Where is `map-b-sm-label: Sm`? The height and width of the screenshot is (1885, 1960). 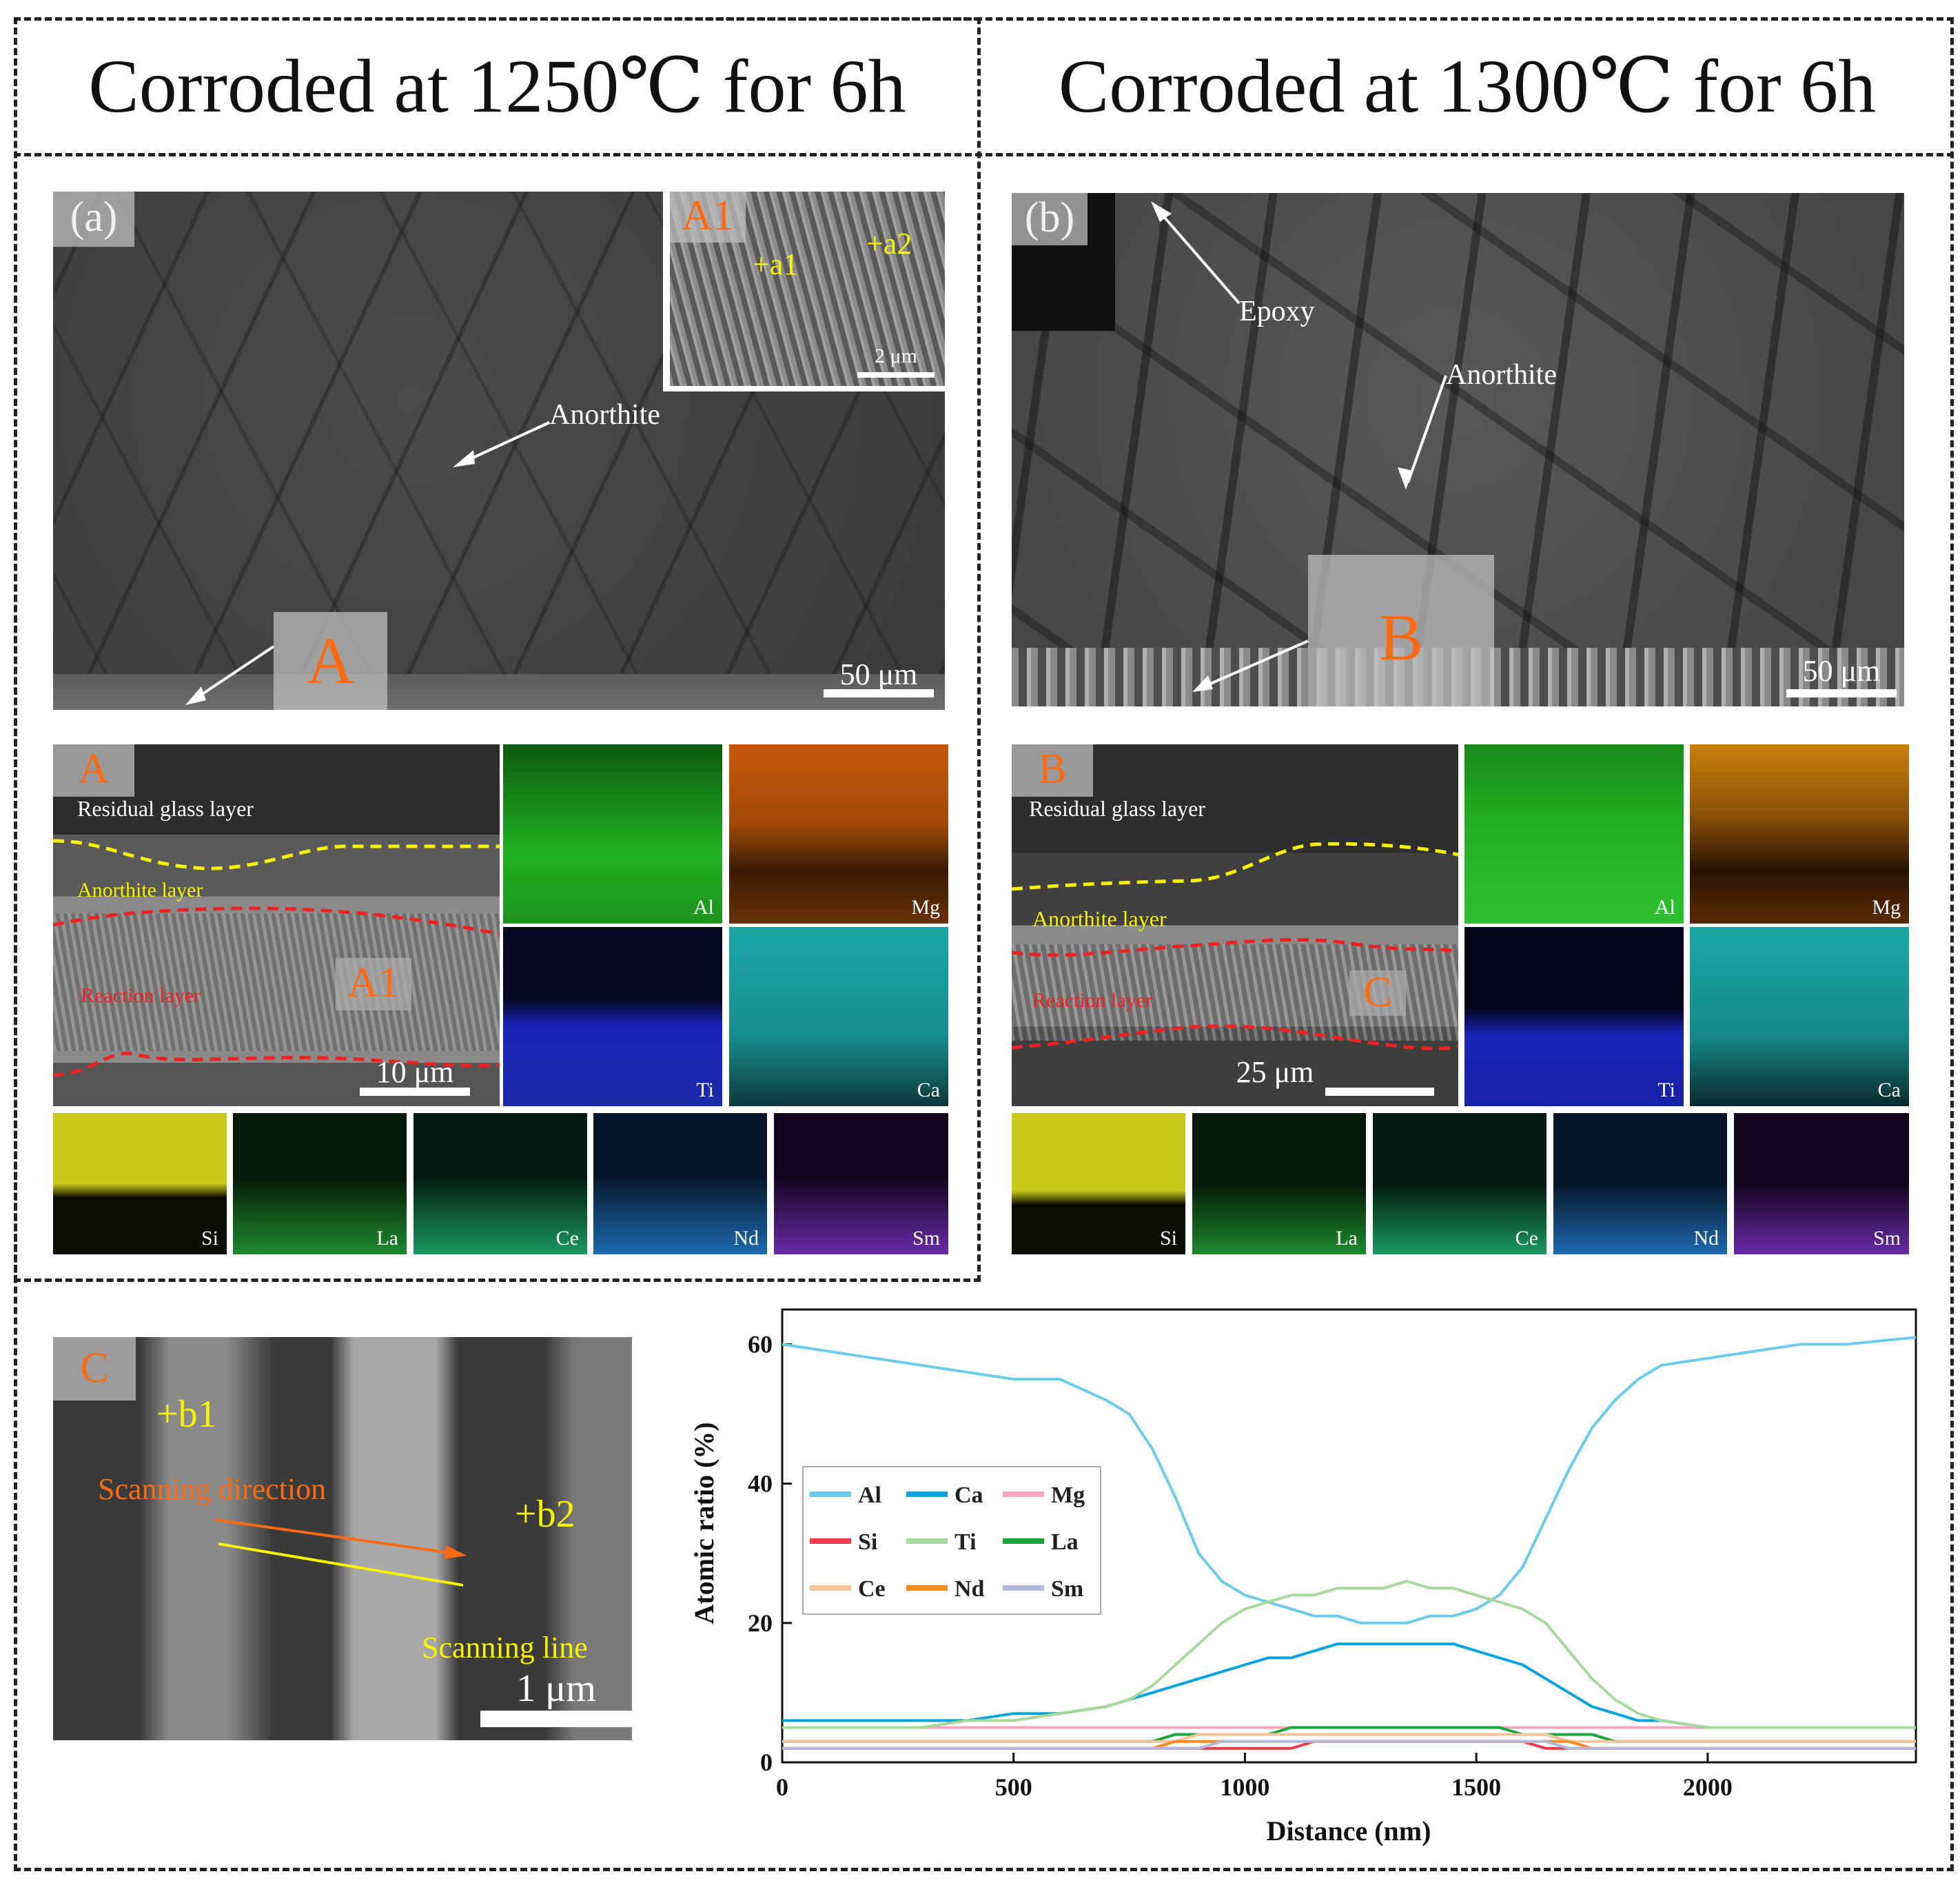 map-b-sm-label: Sm is located at coordinates (1887, 1238).